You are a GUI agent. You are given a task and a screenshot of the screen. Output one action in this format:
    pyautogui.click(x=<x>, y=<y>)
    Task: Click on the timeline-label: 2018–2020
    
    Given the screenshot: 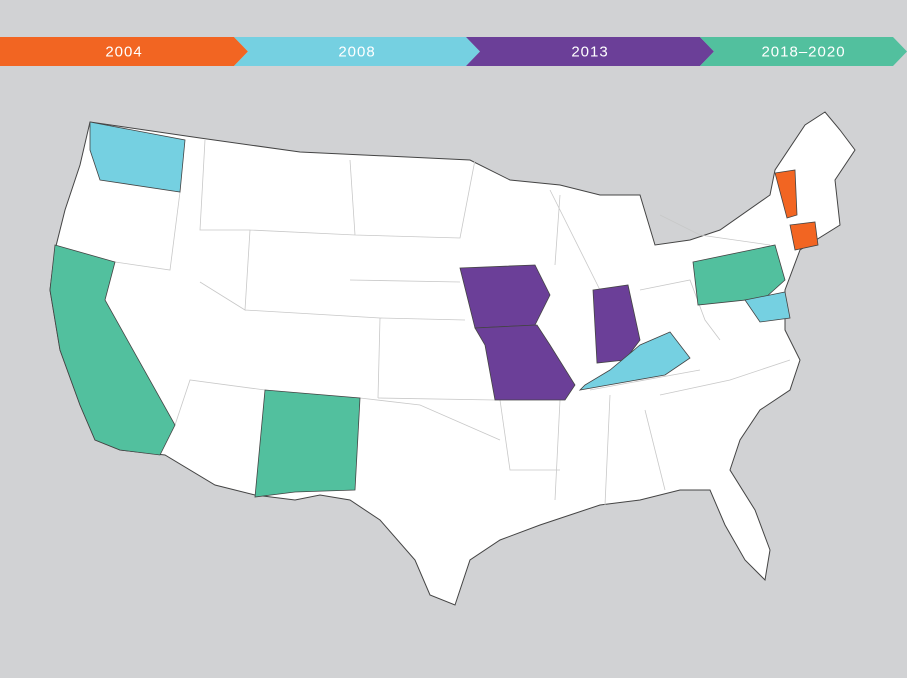 What is the action you would take?
    pyautogui.click(x=803, y=51)
    